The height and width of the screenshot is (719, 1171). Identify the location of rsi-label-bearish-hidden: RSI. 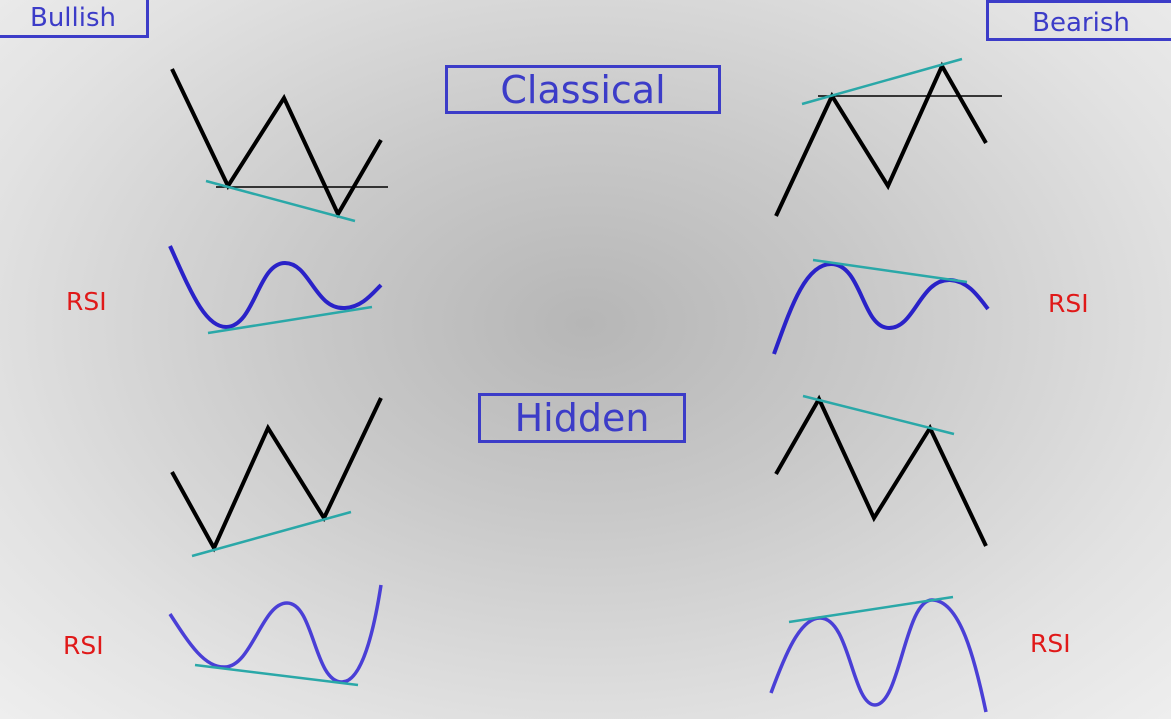
(1050, 643).